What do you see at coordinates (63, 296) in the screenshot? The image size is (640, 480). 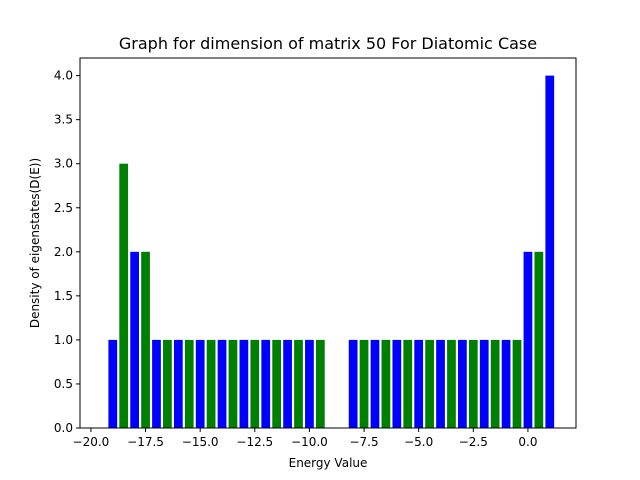 I see `y-tick-label: 1.5` at bounding box center [63, 296].